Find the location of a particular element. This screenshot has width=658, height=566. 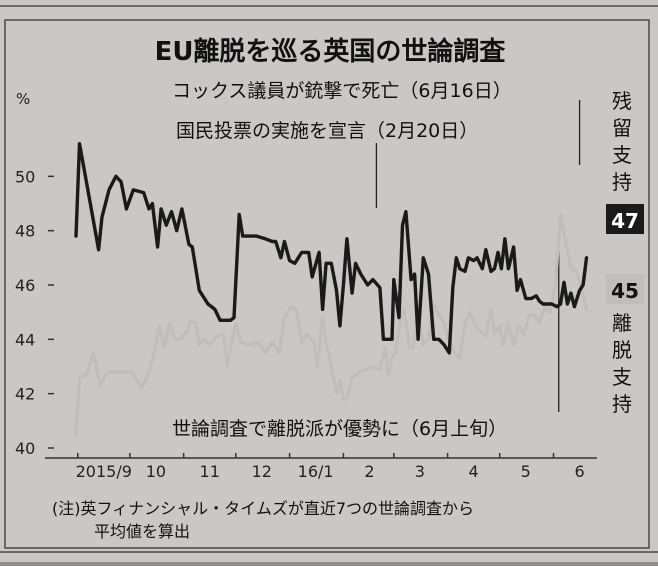

x-tick-label: 2 is located at coordinates (369, 471).